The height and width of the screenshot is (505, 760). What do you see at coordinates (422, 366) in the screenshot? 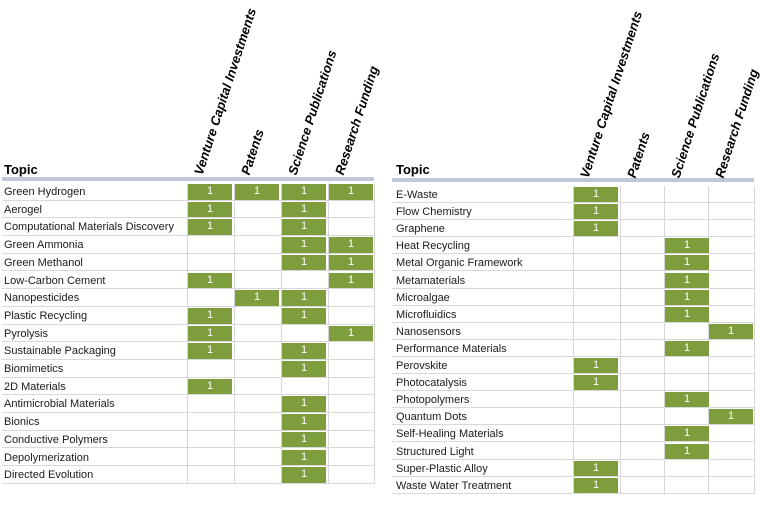
I see `topic-label: Perovskite` at bounding box center [422, 366].